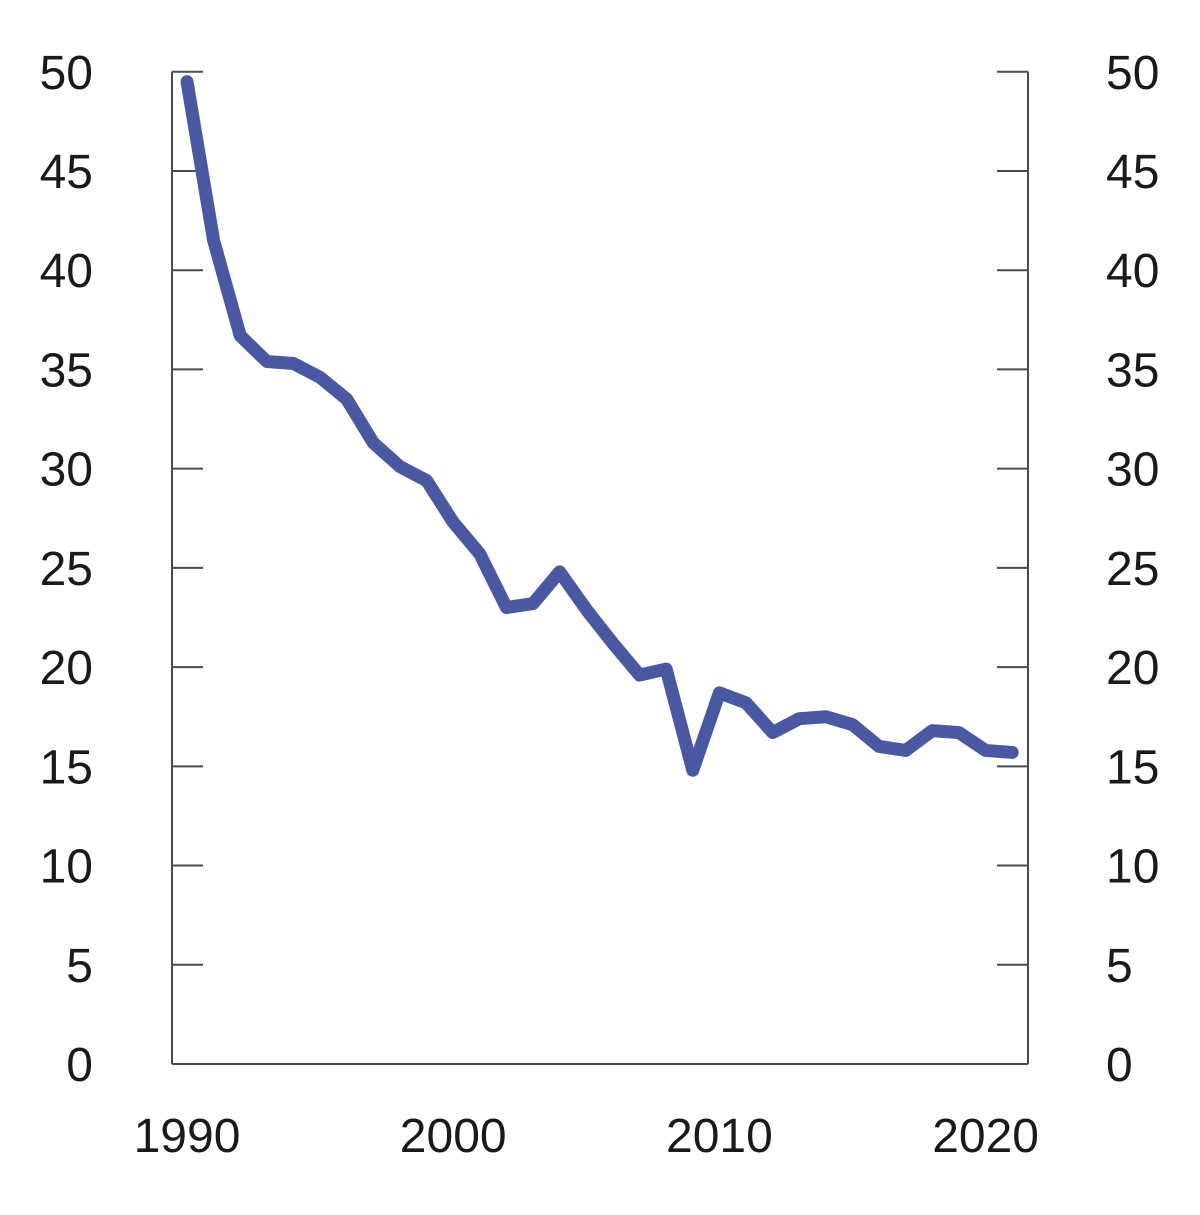  What do you see at coordinates (79, 1065) in the screenshot?
I see `y-tick-label-left: 0` at bounding box center [79, 1065].